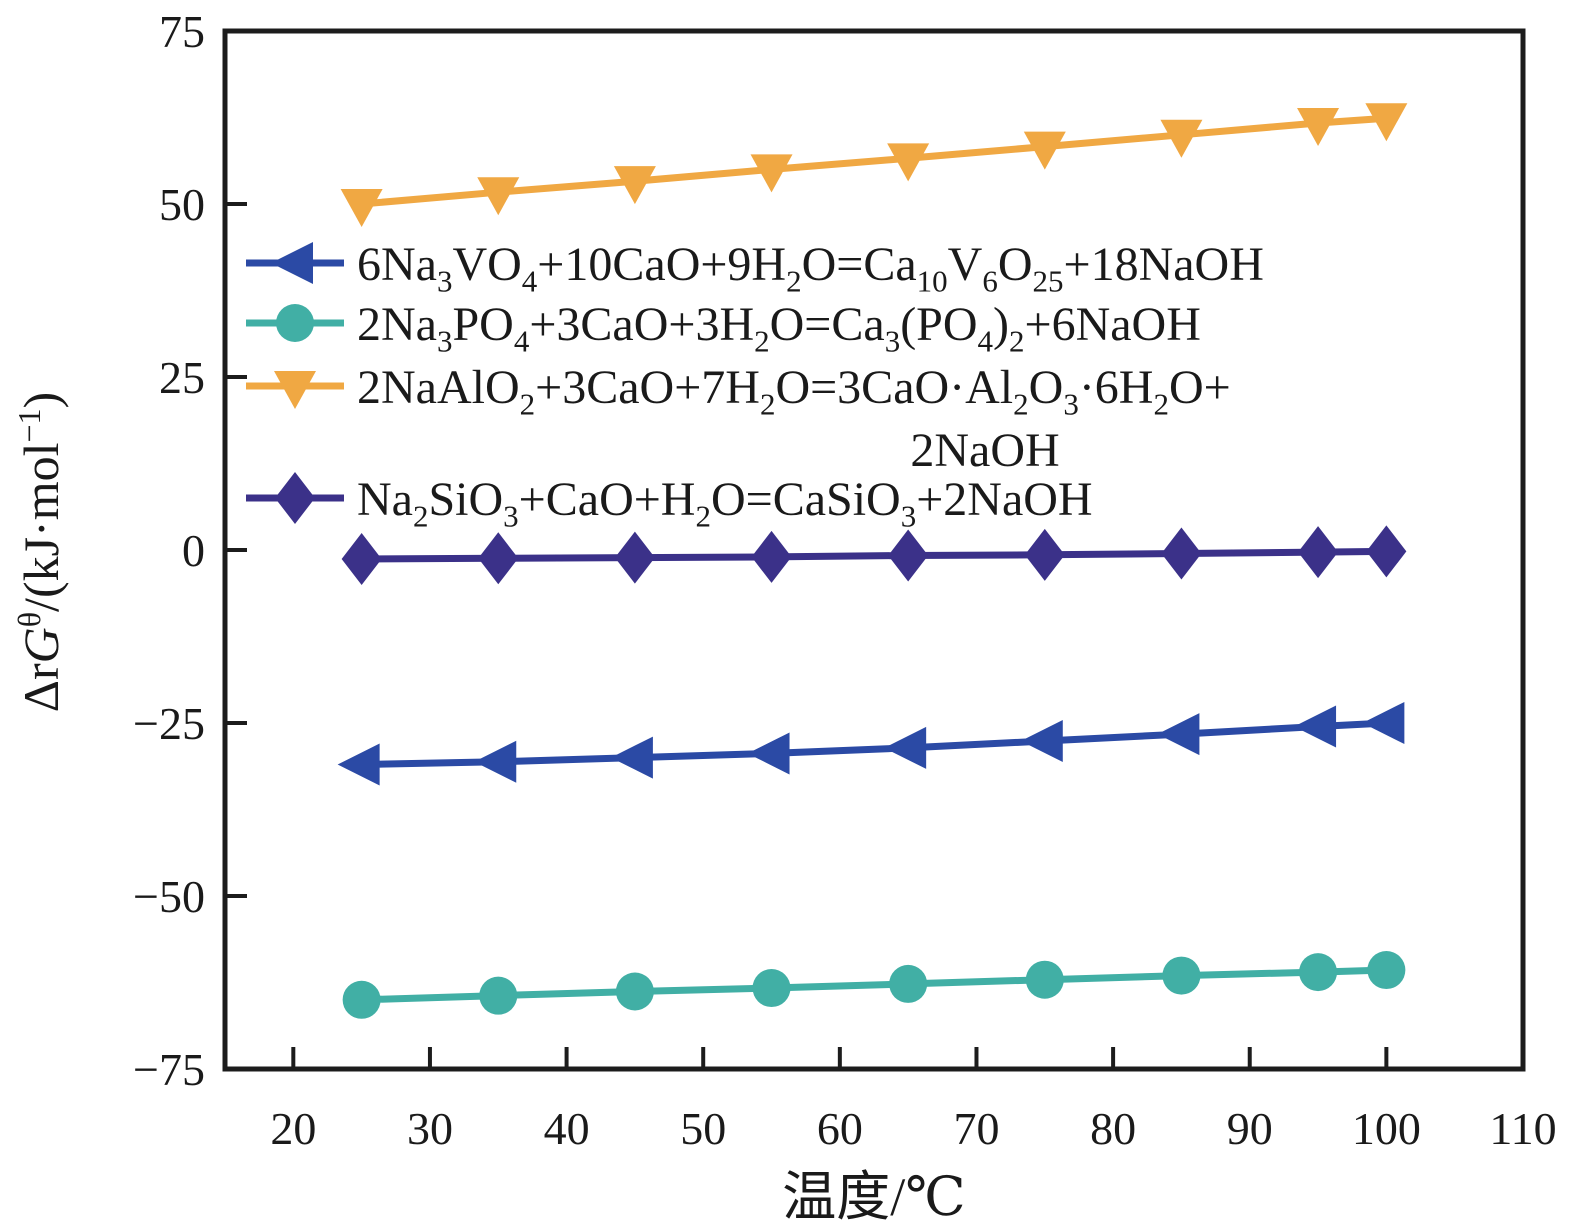  What do you see at coordinates (182, 31) in the screenshot?
I see `y-tick-label: 75` at bounding box center [182, 31].